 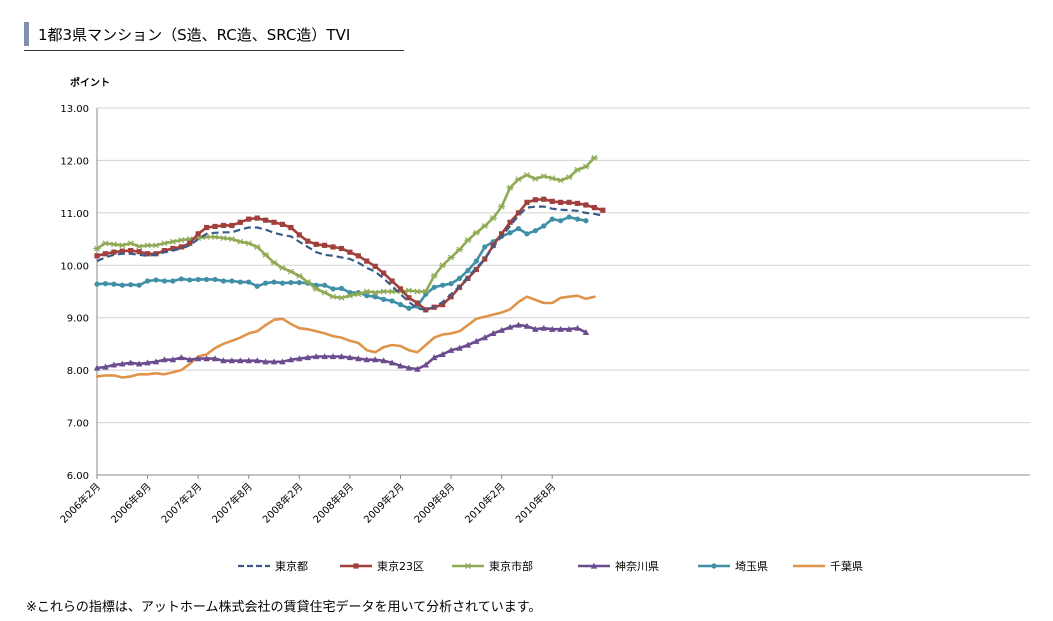 What do you see at coordinates (828, 566) in the screenshot?
I see `legend-entry: 千葉県` at bounding box center [828, 566].